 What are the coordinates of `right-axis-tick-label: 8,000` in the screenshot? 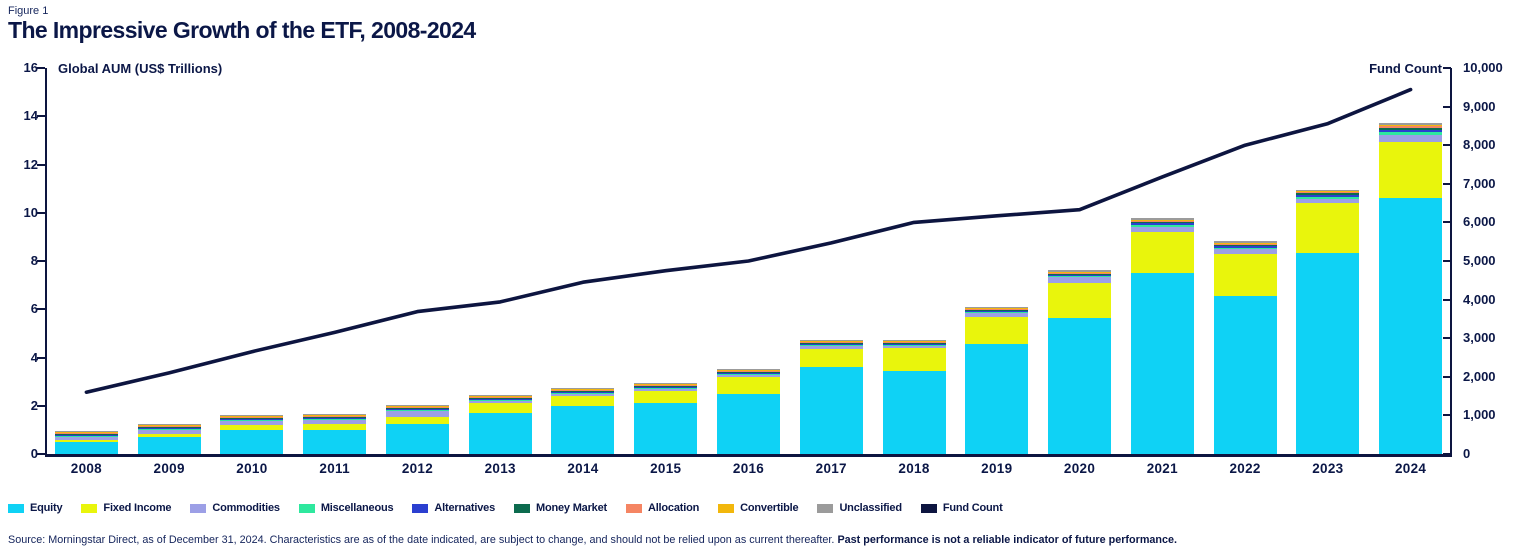 It's located at (1479, 145).